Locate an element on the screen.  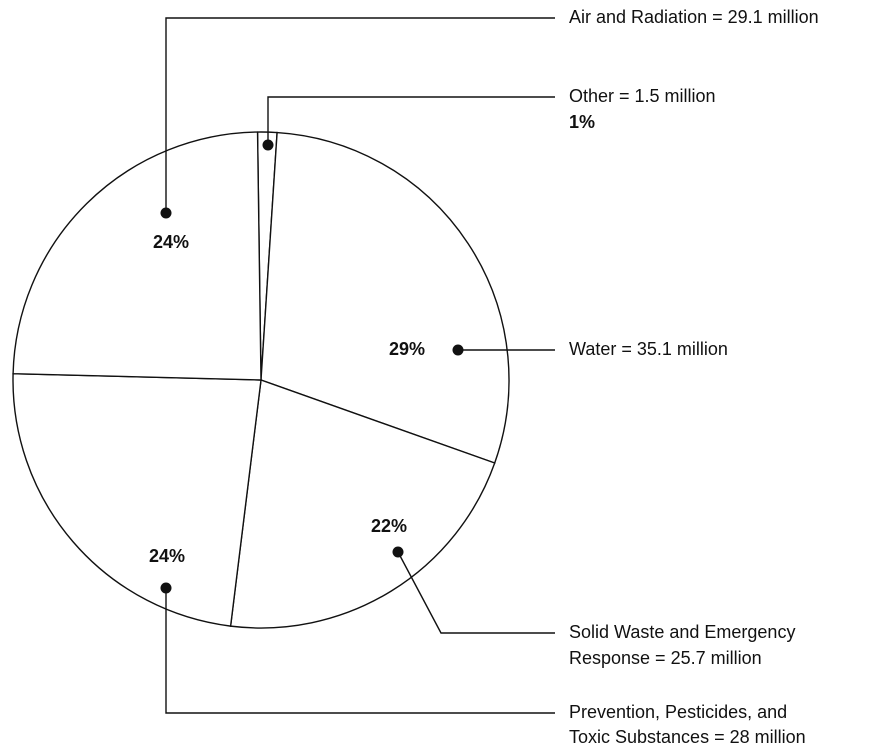
percent-label: 29% is located at coordinates (407, 349).